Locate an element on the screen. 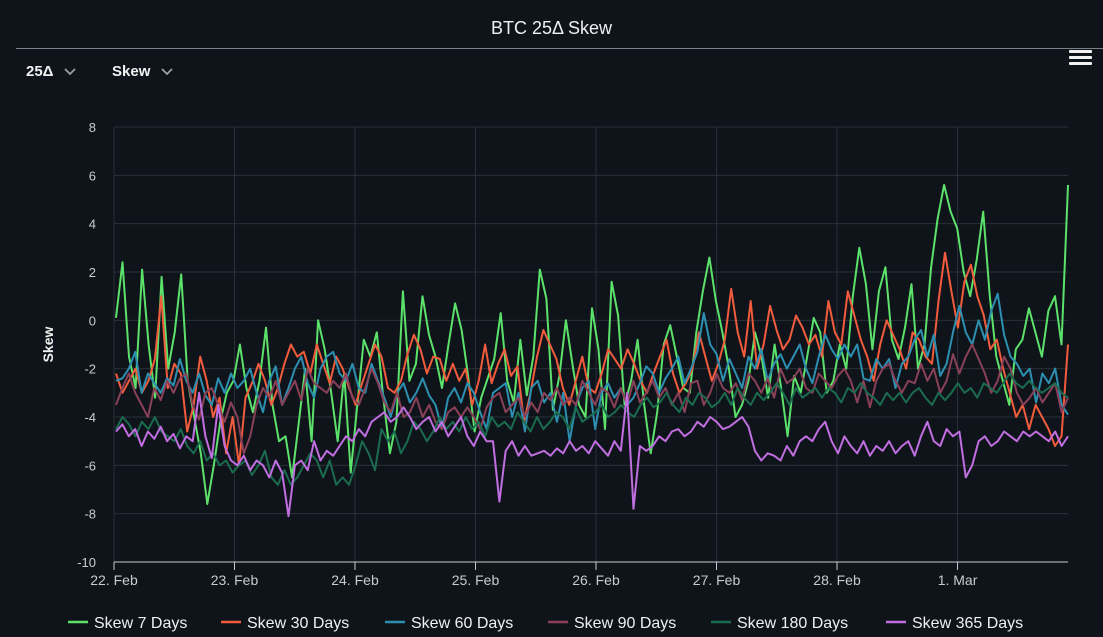  title-divider is located at coordinates (559, 48).